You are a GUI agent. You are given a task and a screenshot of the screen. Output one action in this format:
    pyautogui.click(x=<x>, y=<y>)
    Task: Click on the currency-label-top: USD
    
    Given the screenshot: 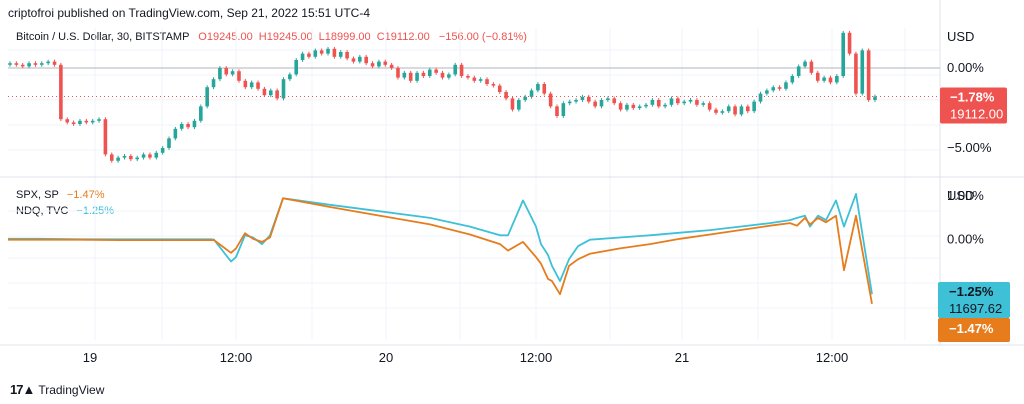 What is the action you would take?
    pyautogui.click(x=960, y=36)
    